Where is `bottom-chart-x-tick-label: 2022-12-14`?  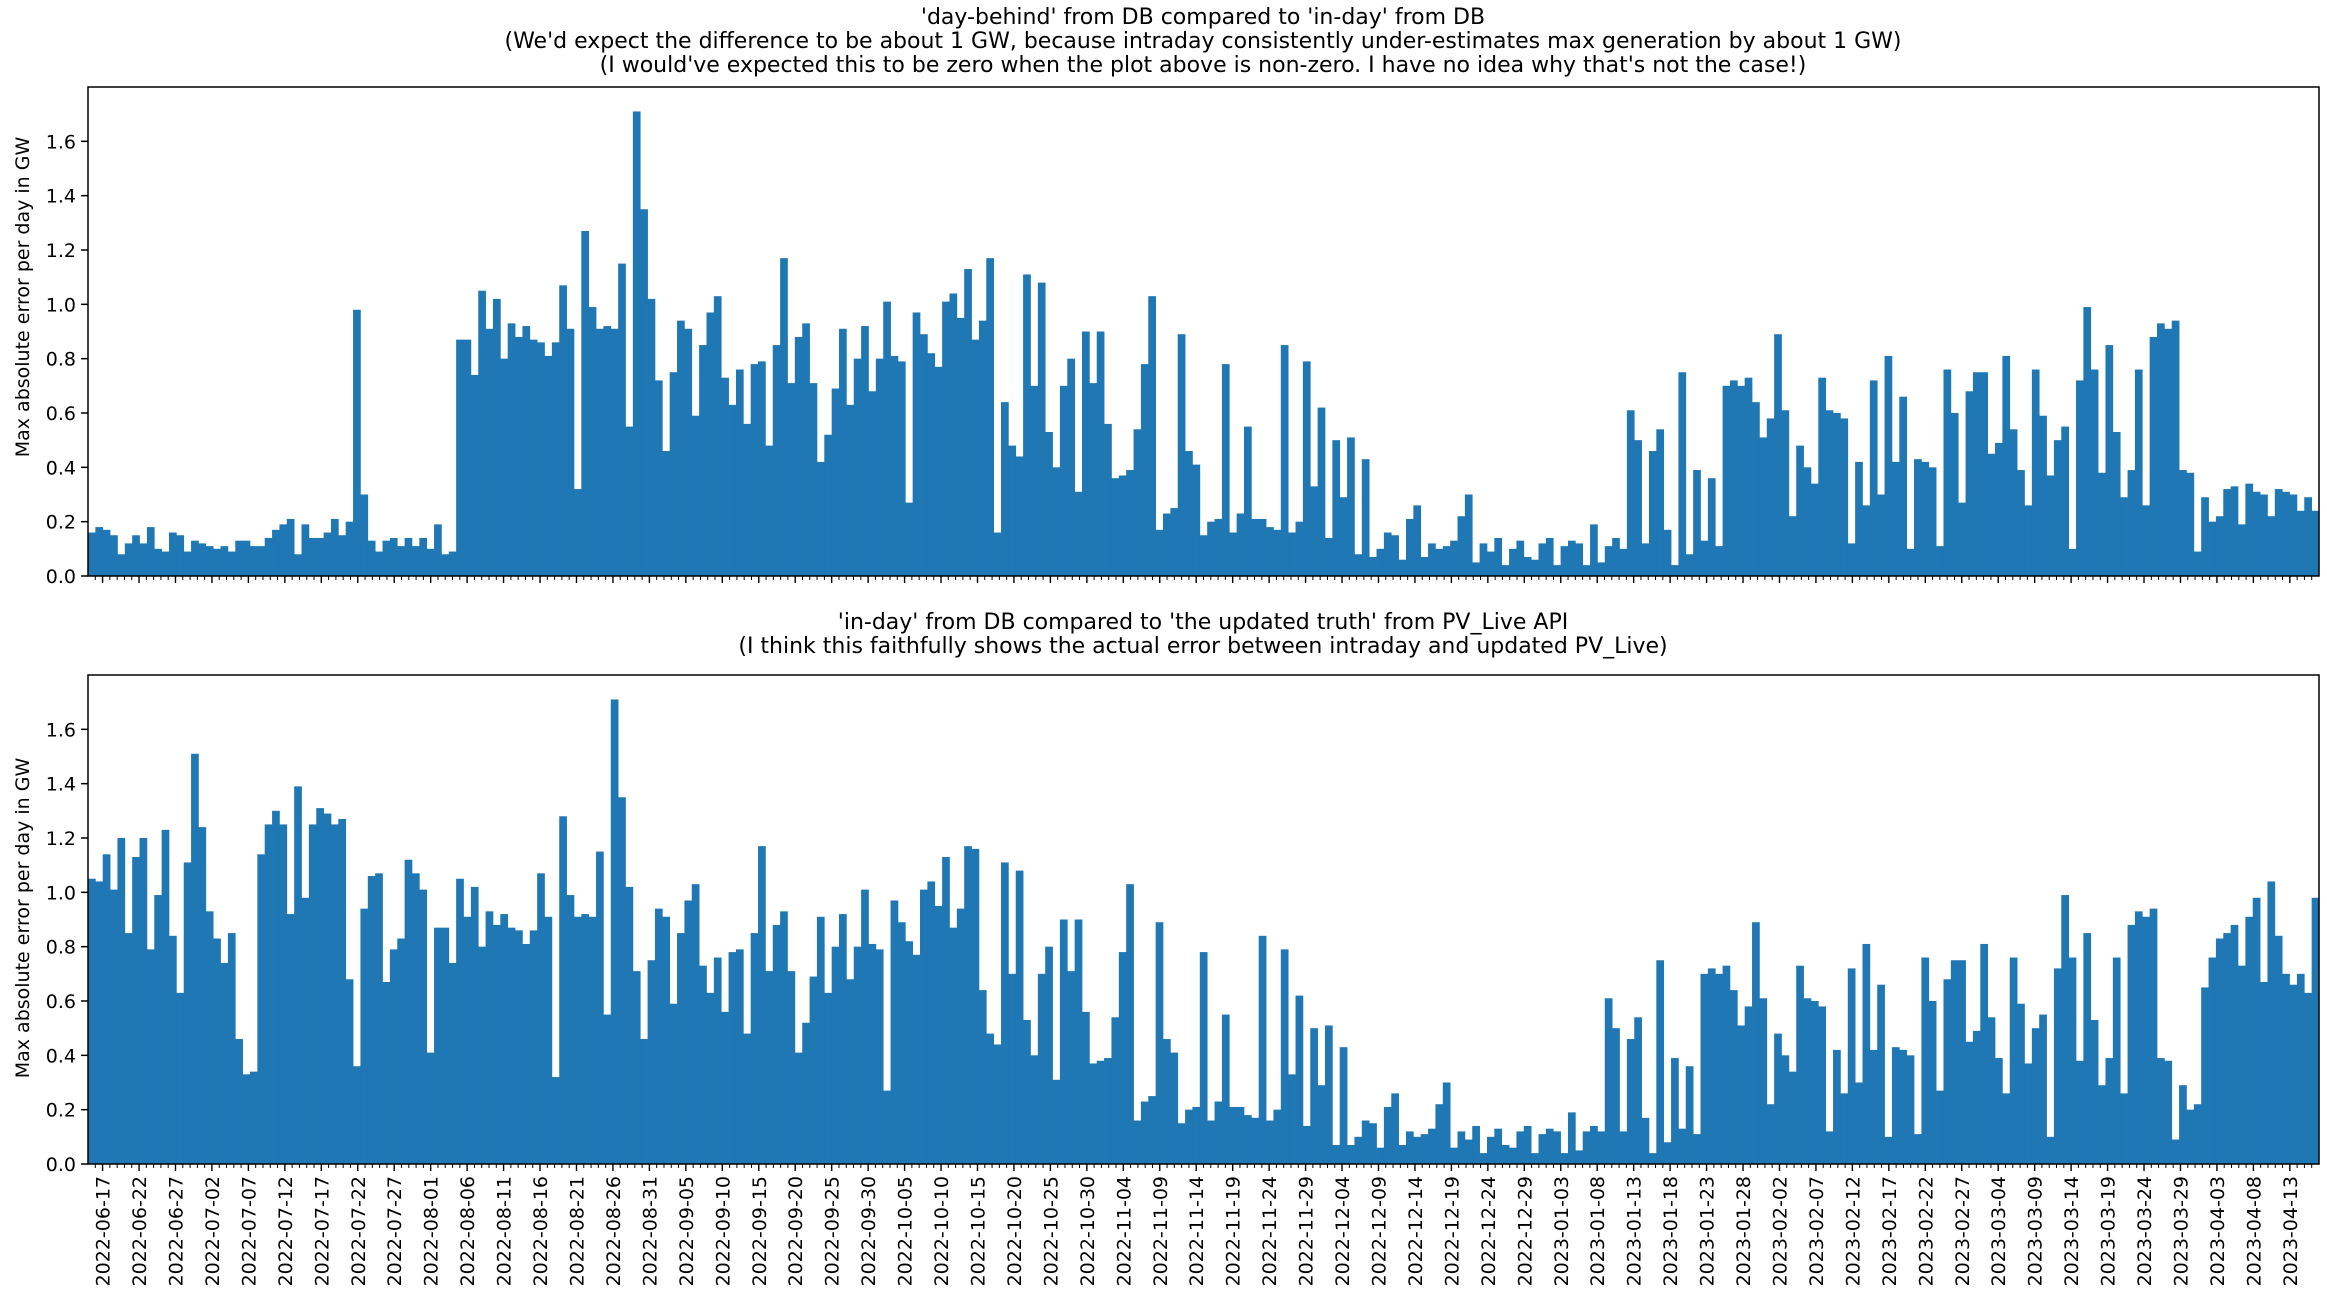 bottom-chart-x-tick-label: 2022-12-14 is located at coordinates (1416, 1231).